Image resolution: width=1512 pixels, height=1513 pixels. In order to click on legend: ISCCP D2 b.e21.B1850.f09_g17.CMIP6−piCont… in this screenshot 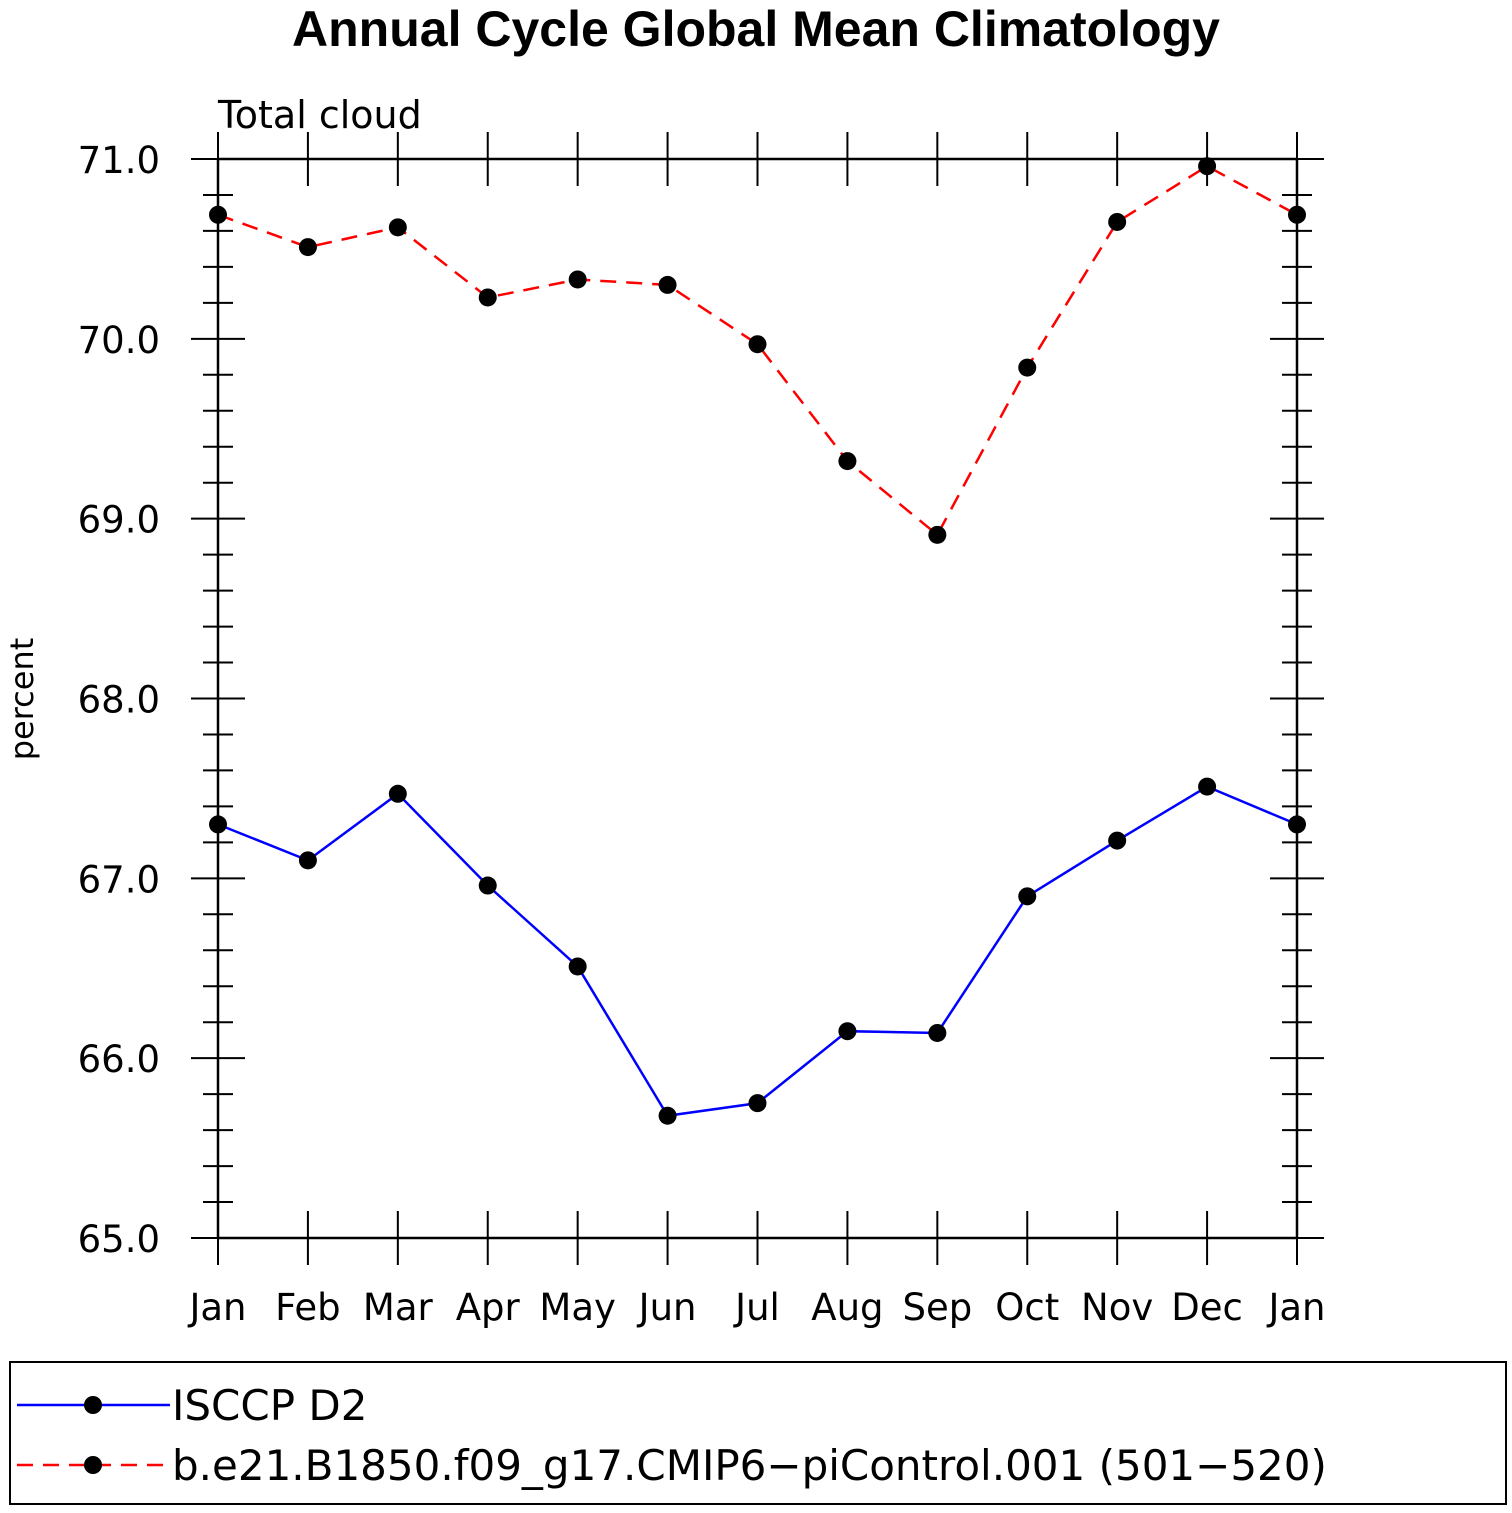, I will do `click(758, 1433)`.